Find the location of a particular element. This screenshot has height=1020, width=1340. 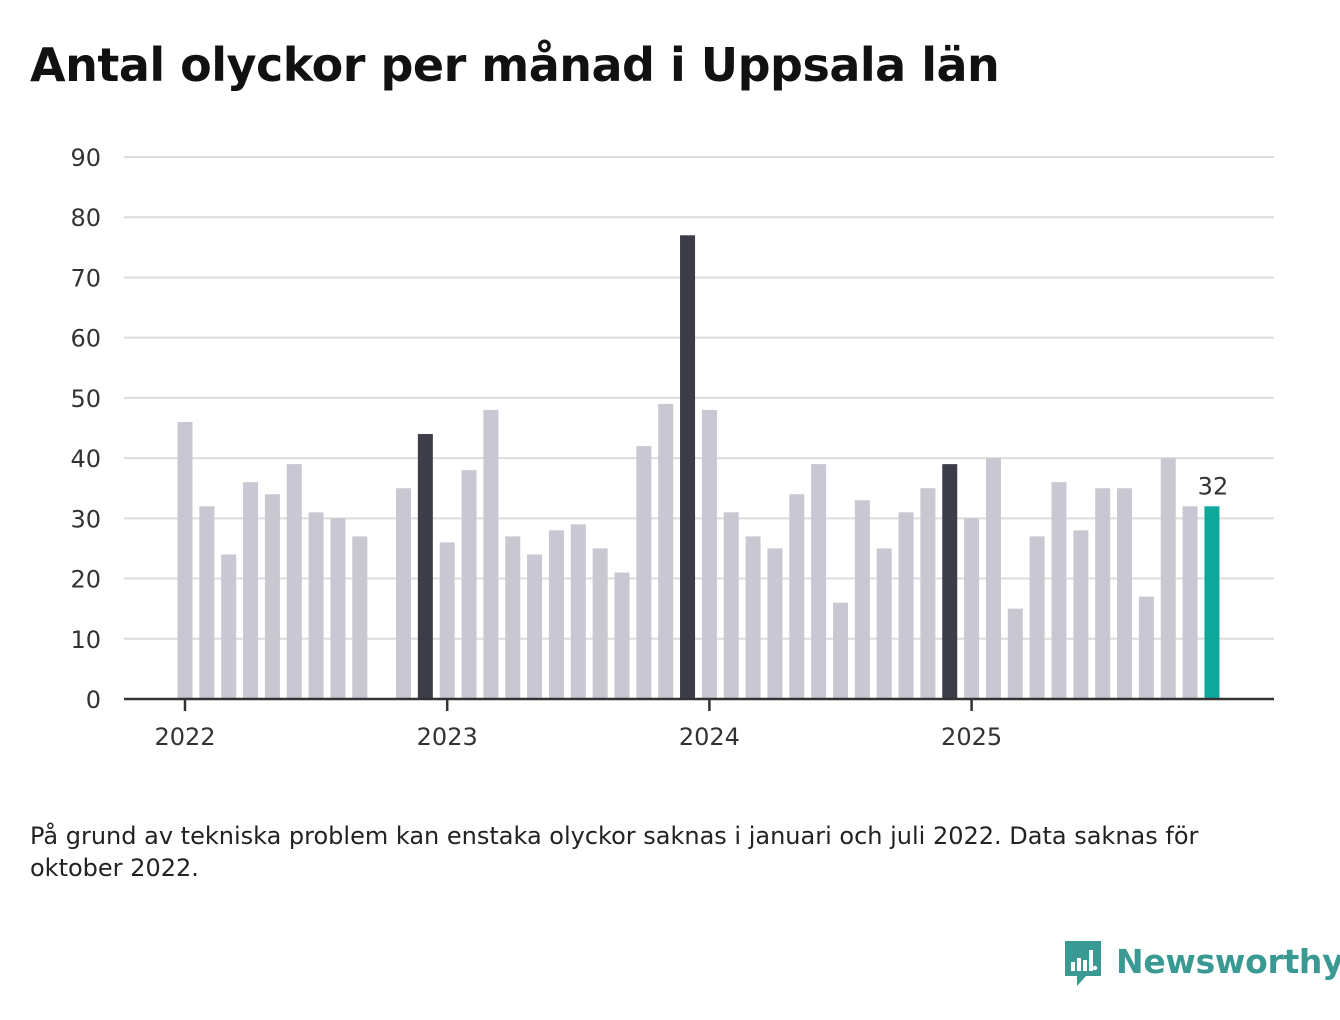

y-tick-label: 20 is located at coordinates (85, 580).